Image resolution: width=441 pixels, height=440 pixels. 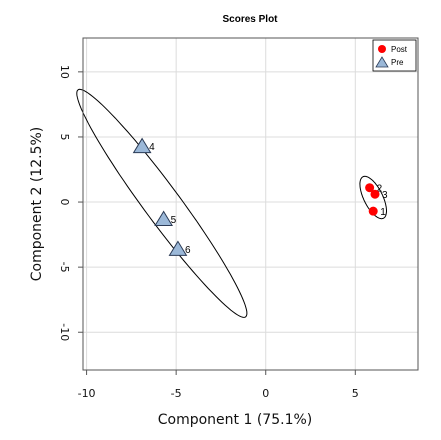 I want to click on x-axis-ticks: -10 -5 0 5, so click(x=218, y=385).